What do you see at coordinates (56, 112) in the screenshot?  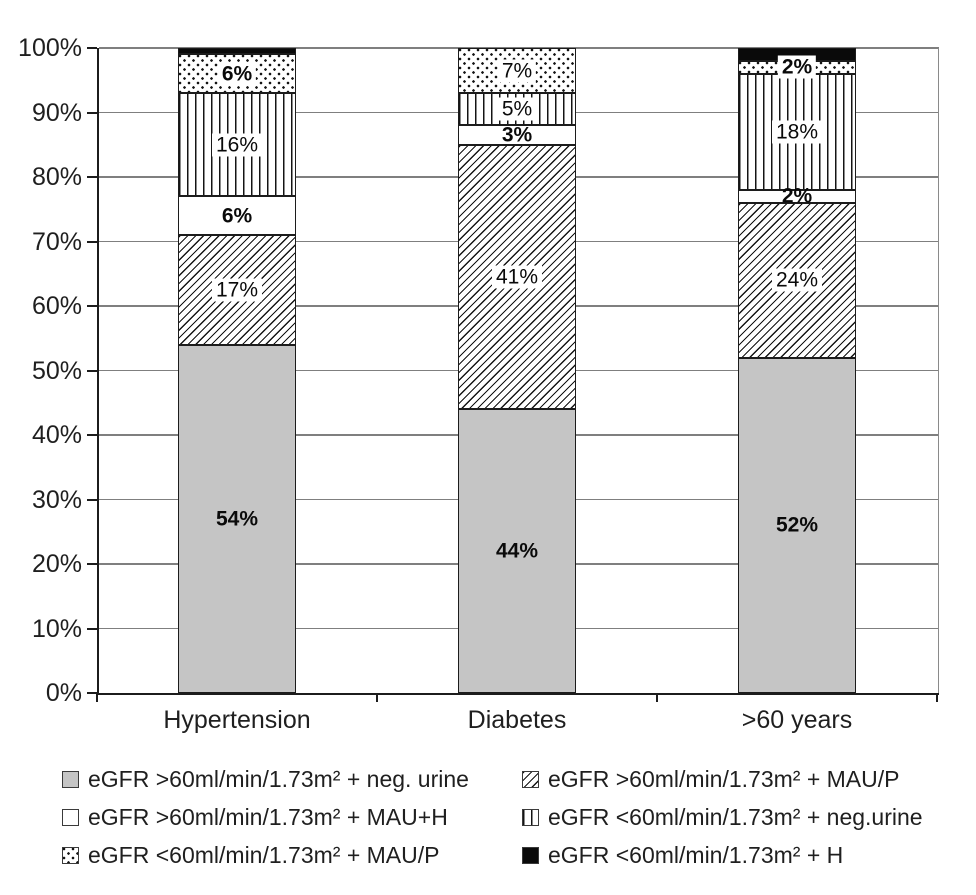 I see `y-tick-label-90: 90%` at bounding box center [56, 112].